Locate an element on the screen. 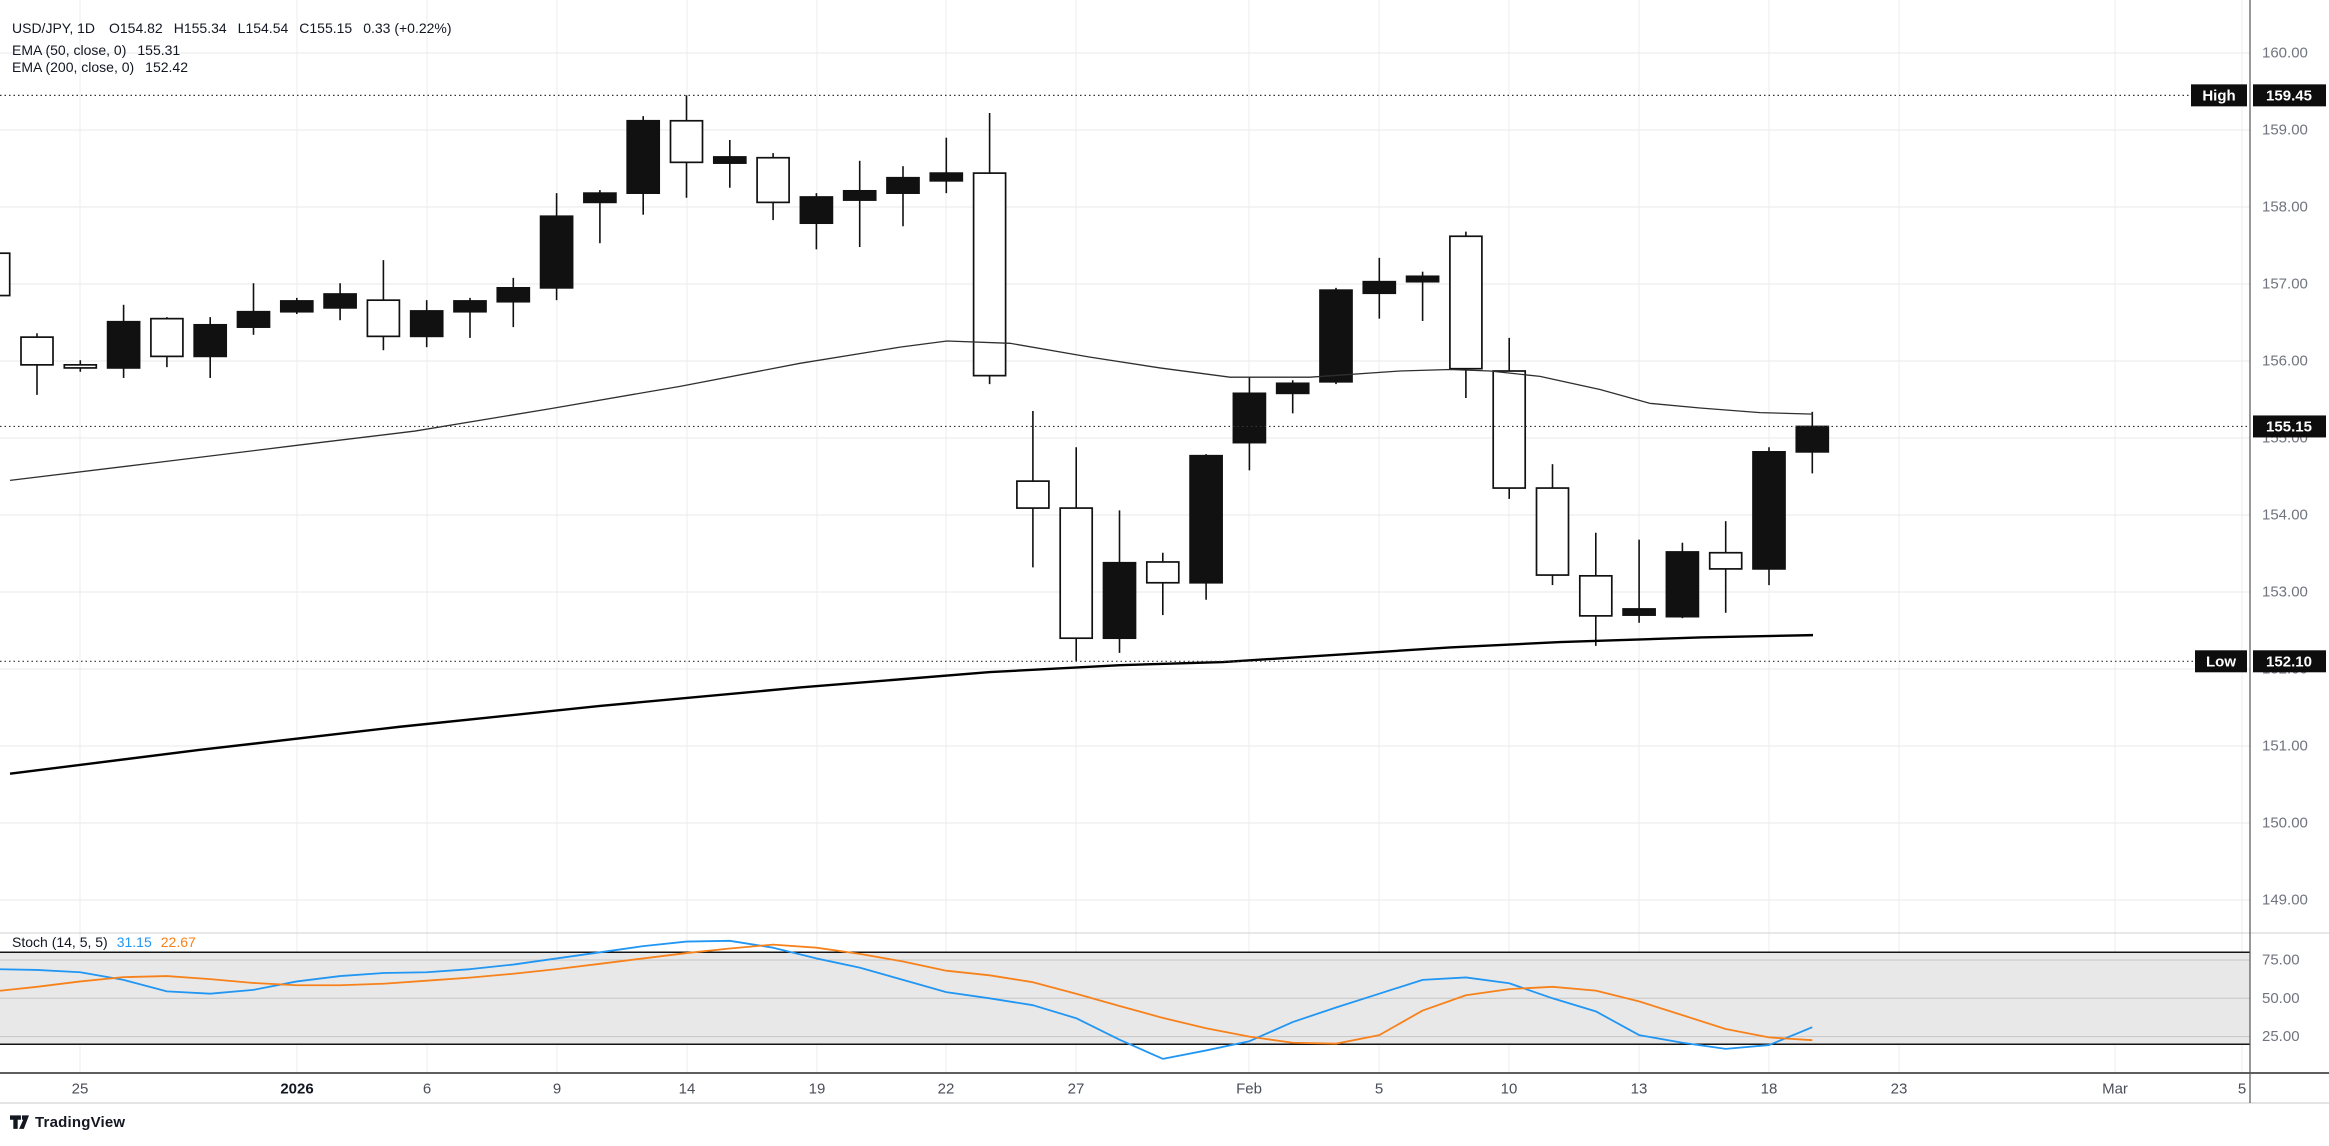  high-label-badge: High is located at coordinates (2219, 95).